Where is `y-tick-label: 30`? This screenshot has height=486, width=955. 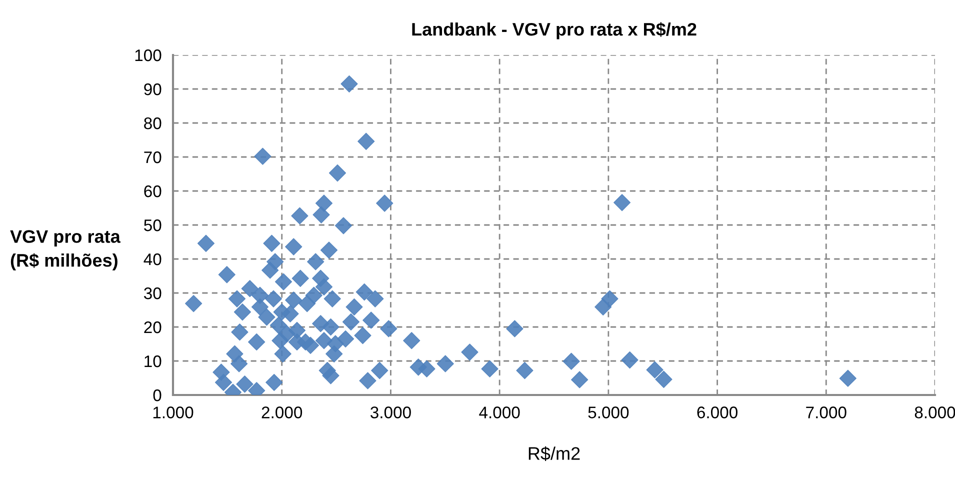
y-tick-label: 30 is located at coordinates (153, 293).